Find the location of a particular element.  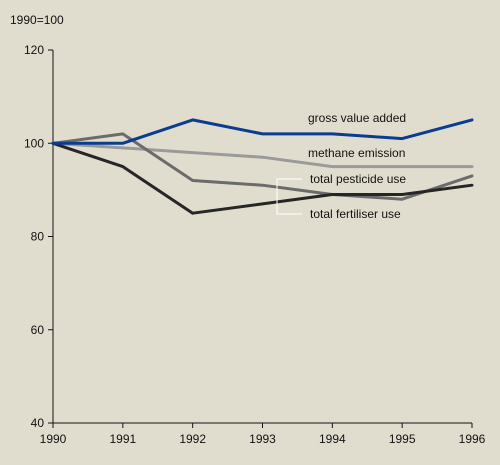

series-label-3: total fertiliser use is located at coordinates (355, 214).